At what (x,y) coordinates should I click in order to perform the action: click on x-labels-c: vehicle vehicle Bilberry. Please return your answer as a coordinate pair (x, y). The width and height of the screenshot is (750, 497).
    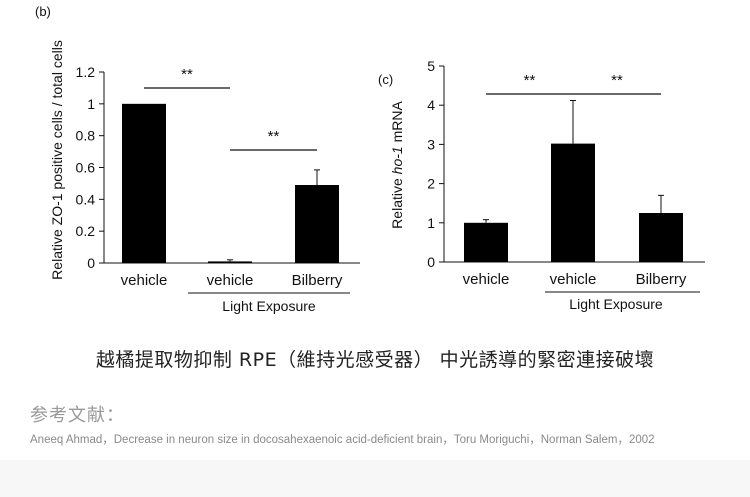
    Looking at the image, I should click on (575, 279).